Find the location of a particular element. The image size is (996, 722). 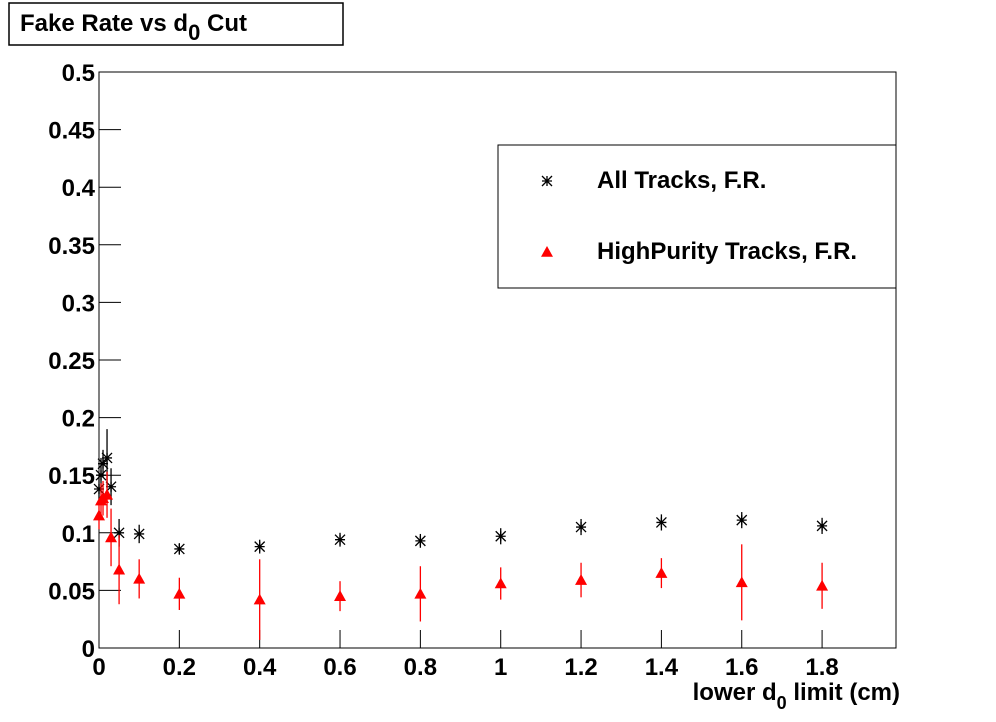

y-tick-label: 0.25 is located at coordinates (71, 361).